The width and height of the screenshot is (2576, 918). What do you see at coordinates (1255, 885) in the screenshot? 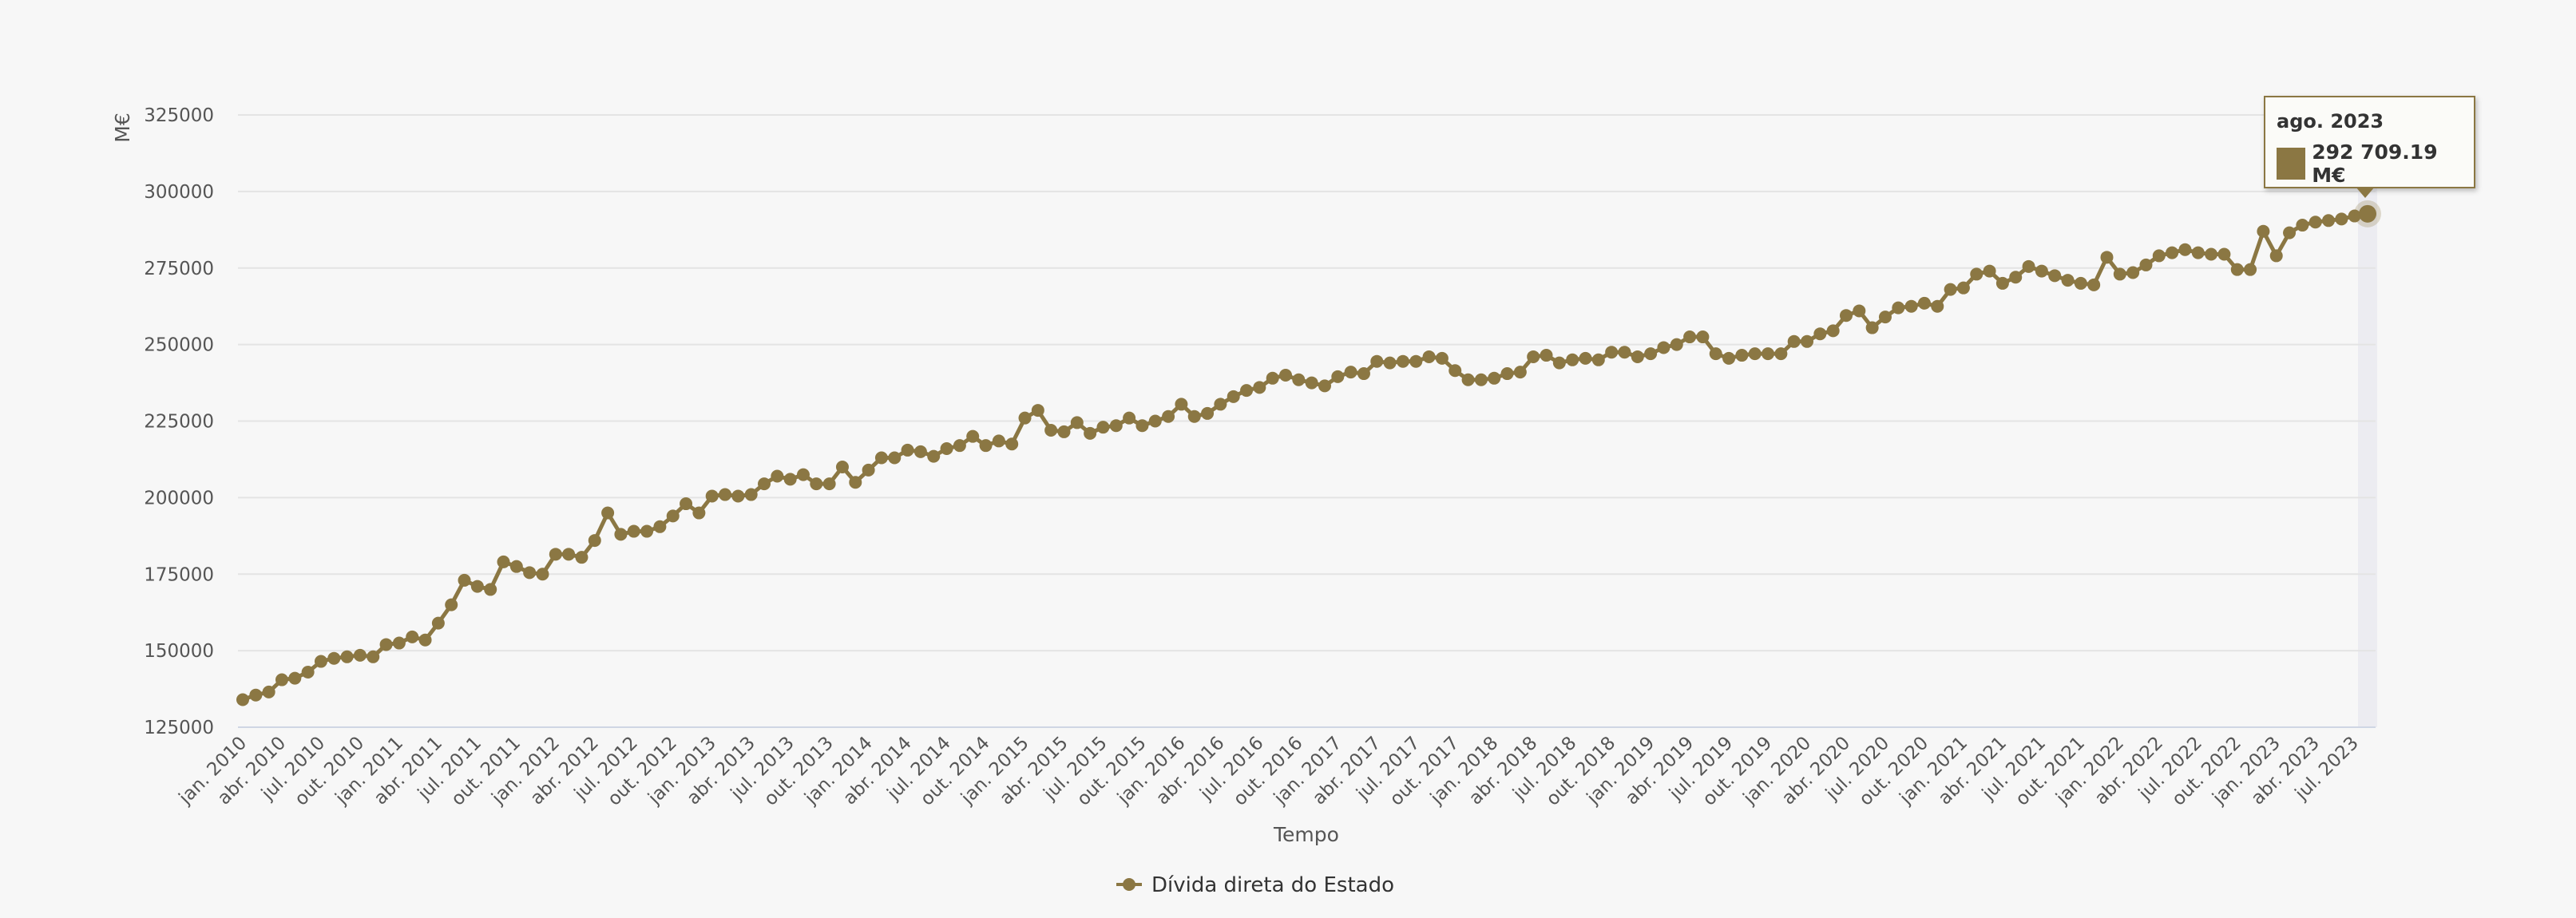
I see `legend: Dívida direta do Estado` at bounding box center [1255, 885].